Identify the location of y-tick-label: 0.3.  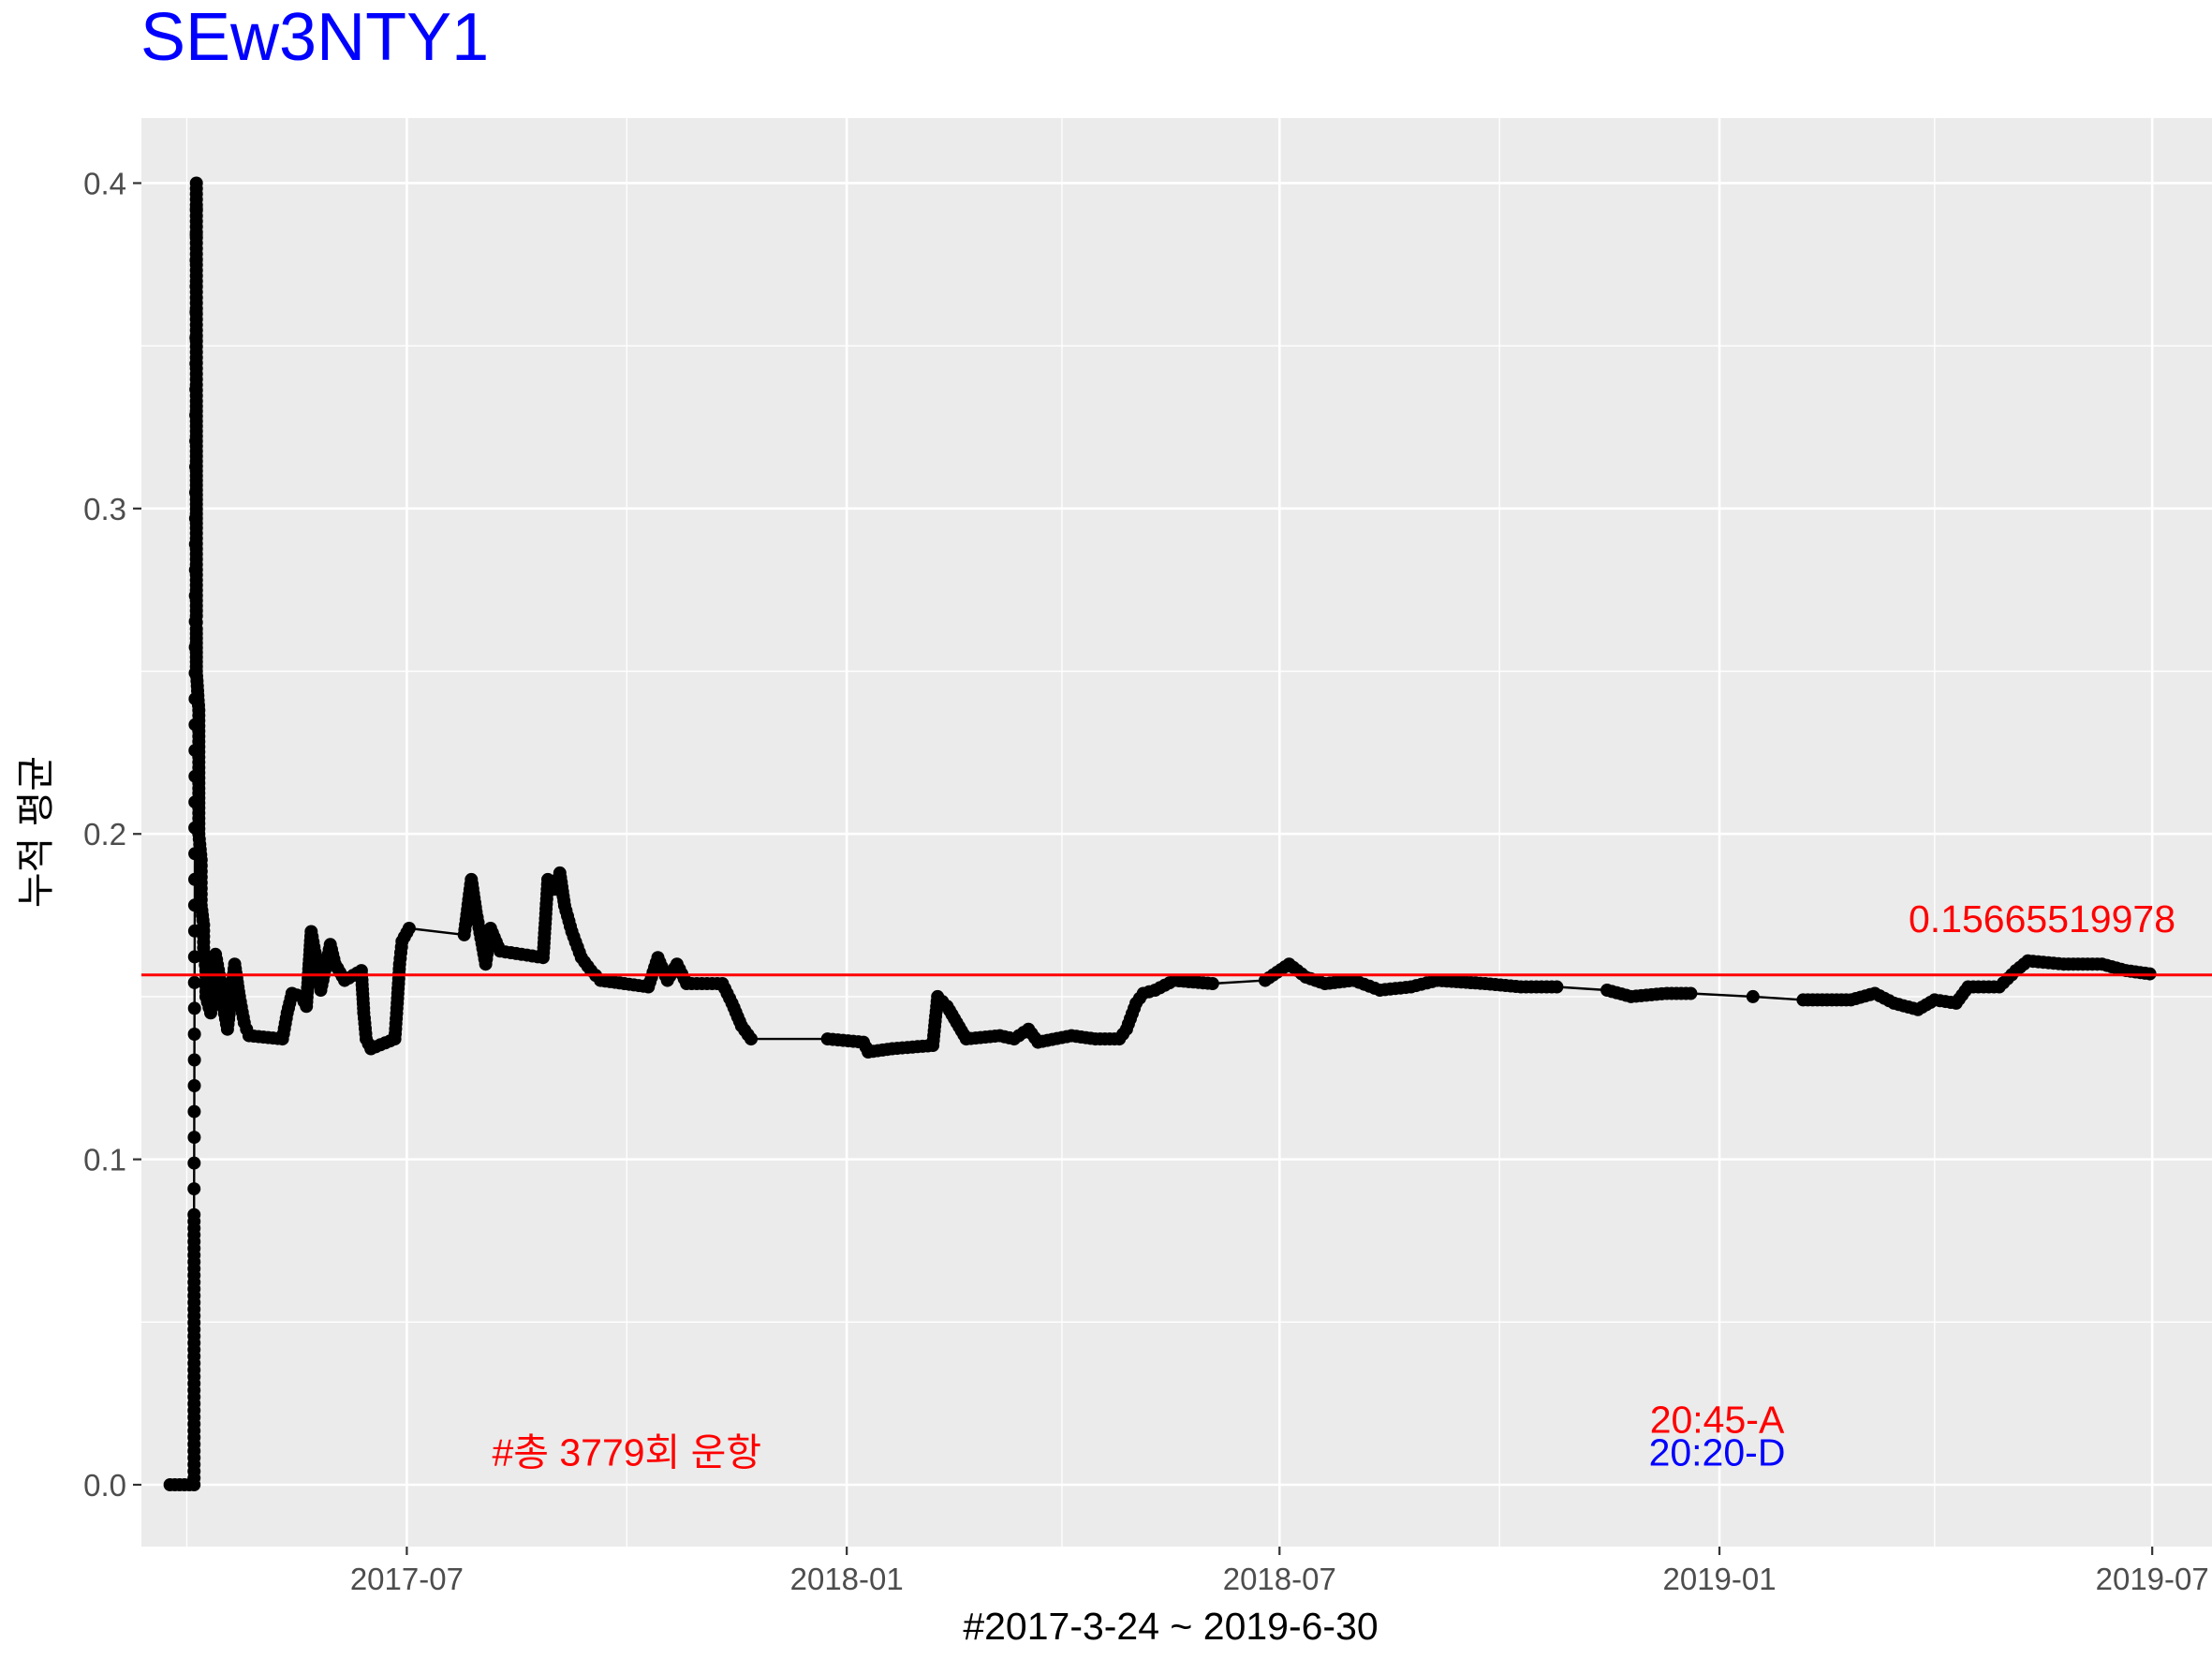
(105, 509).